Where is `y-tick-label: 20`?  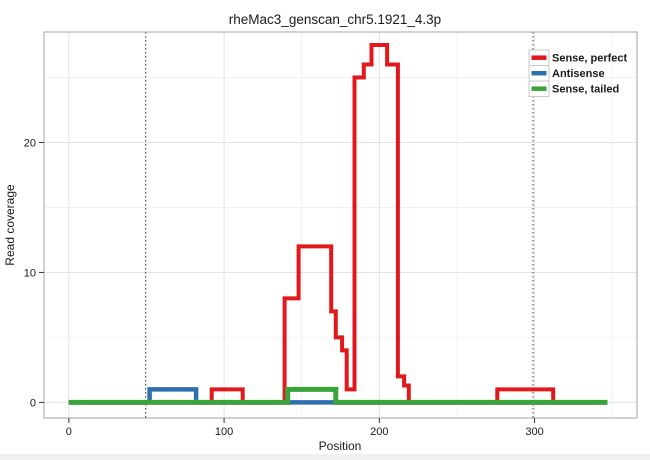 y-tick-label: 20 is located at coordinates (30, 143).